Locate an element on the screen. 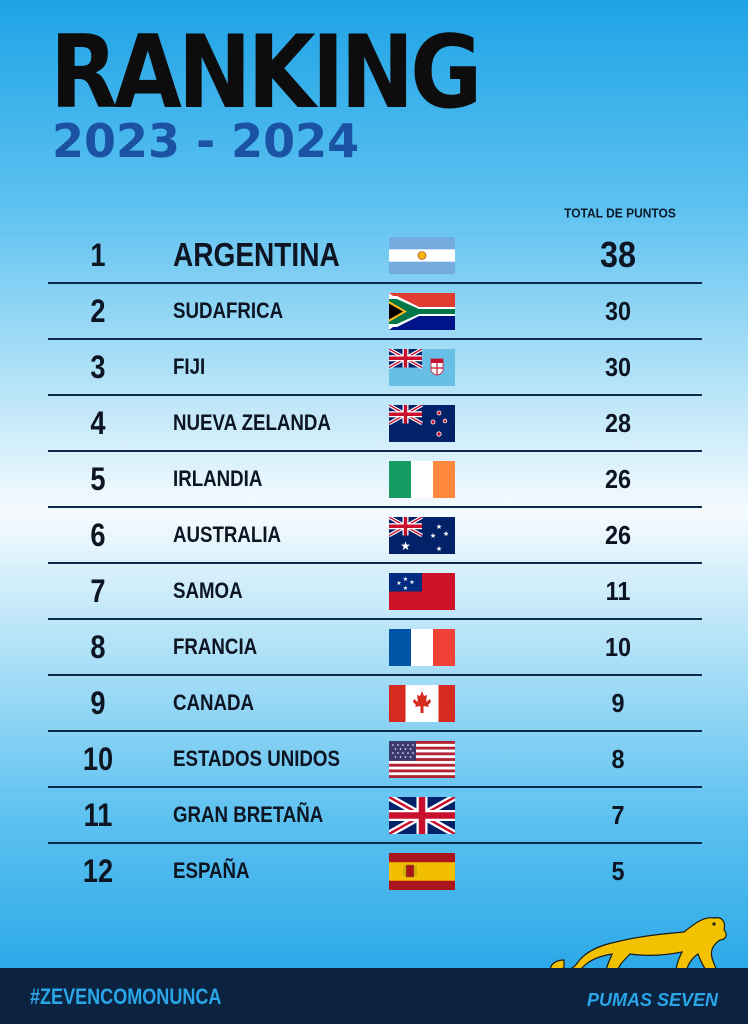  team-points: 7 is located at coordinates (618, 815).